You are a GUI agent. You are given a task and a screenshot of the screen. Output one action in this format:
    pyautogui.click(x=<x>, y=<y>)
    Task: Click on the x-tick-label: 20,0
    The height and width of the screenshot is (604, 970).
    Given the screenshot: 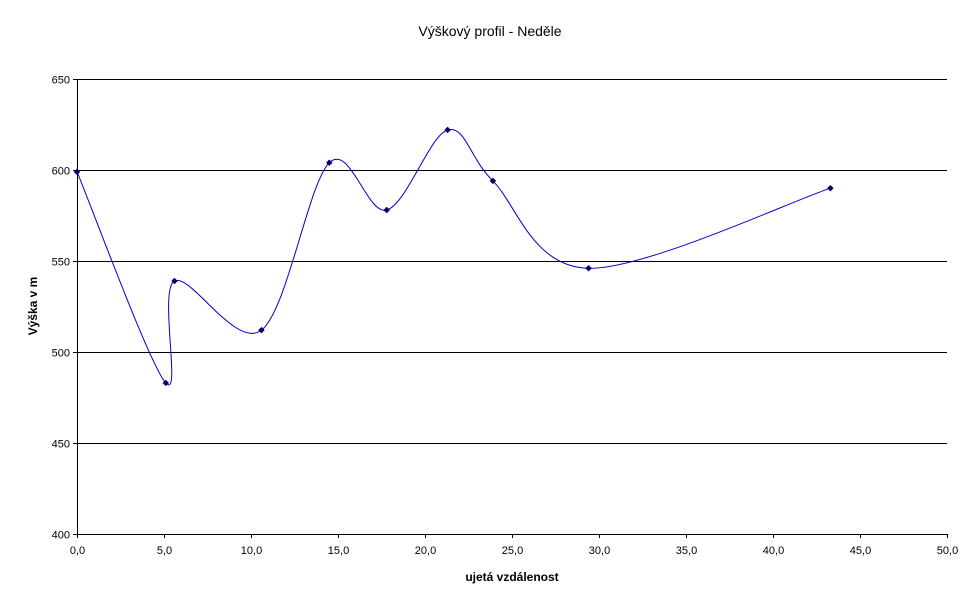 What is the action you would take?
    pyautogui.click(x=425, y=551)
    